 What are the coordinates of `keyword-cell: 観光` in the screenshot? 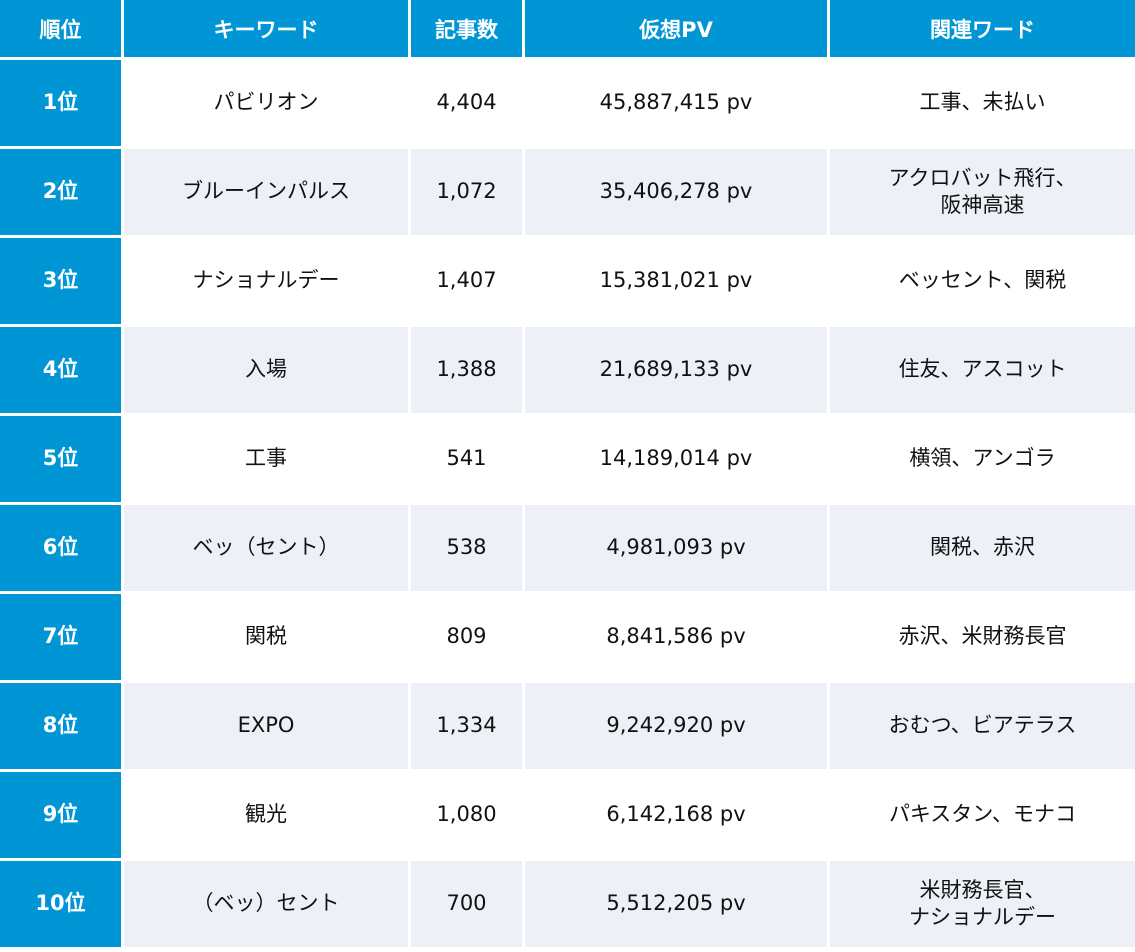 It's located at (267, 816).